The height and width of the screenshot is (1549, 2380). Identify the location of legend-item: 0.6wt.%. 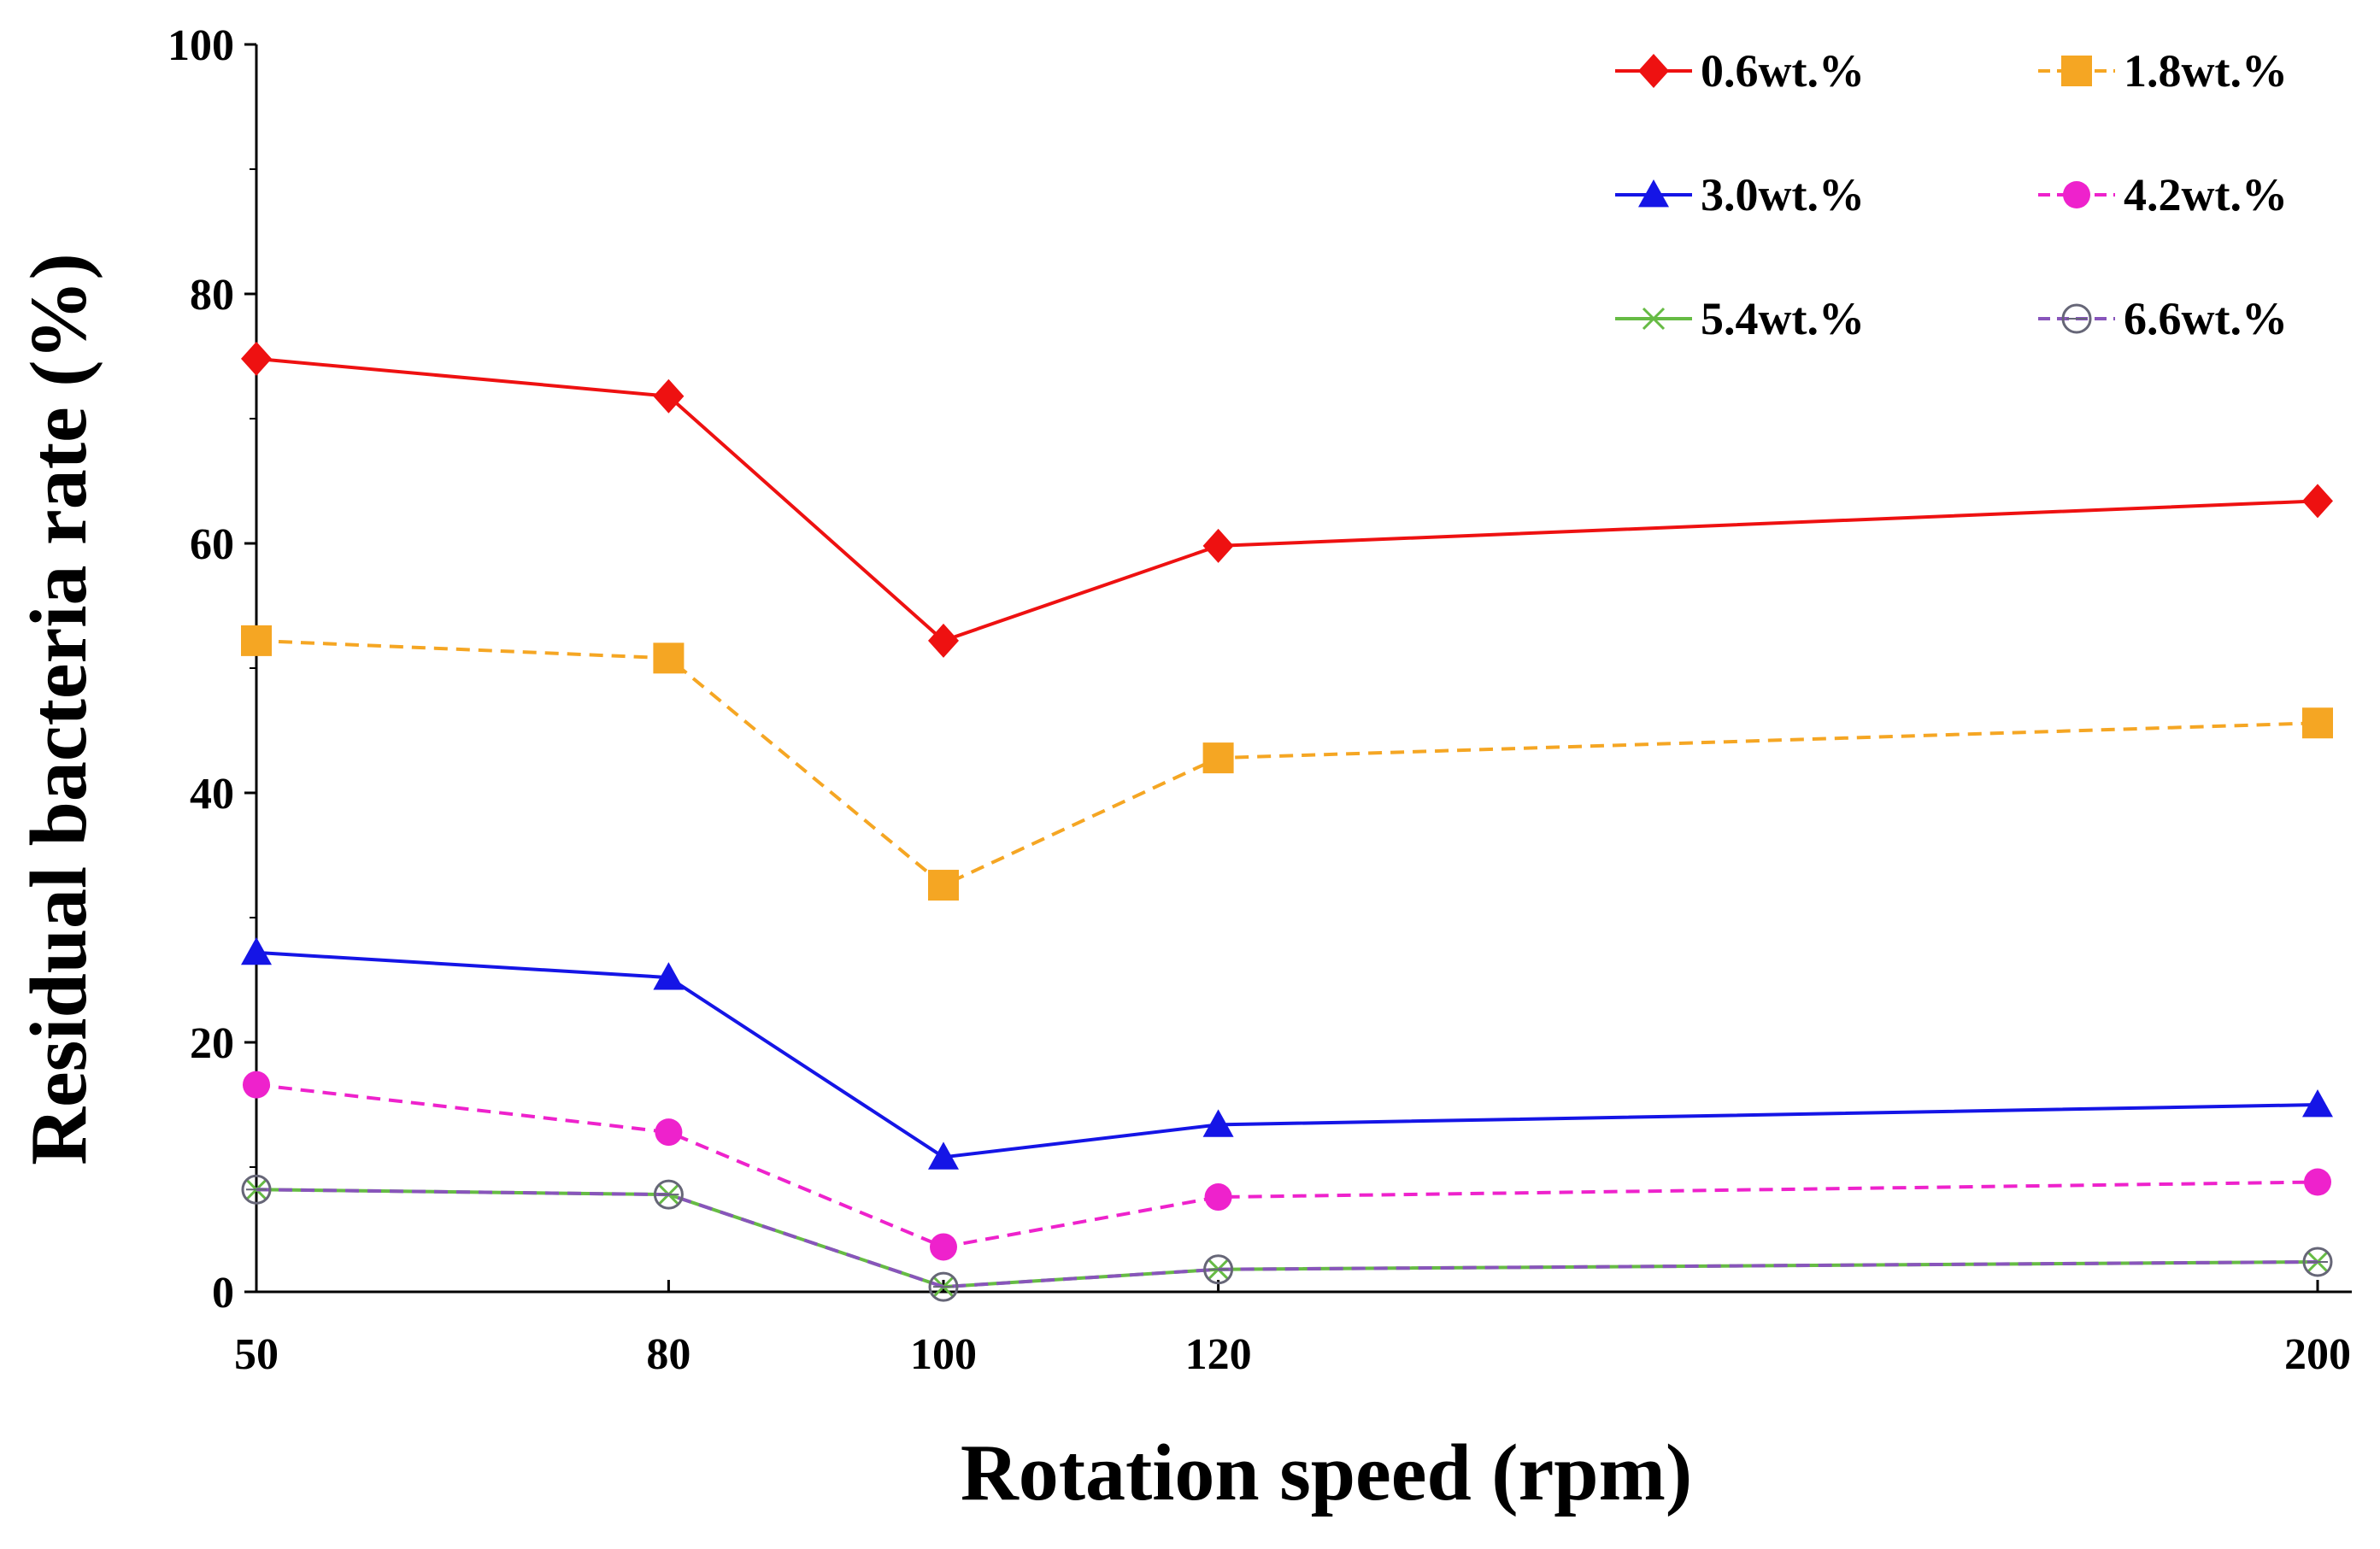
(1740, 71).